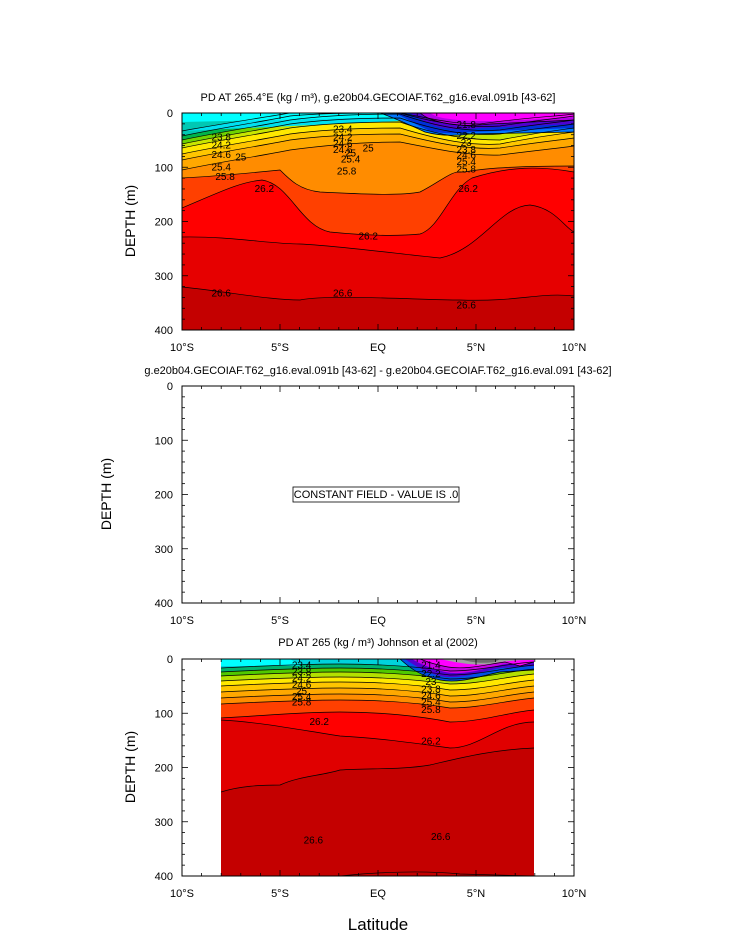 The width and height of the screenshot is (733, 945). What do you see at coordinates (280, 894) in the screenshot?
I see `panel-3-x-tick-label: 5°S` at bounding box center [280, 894].